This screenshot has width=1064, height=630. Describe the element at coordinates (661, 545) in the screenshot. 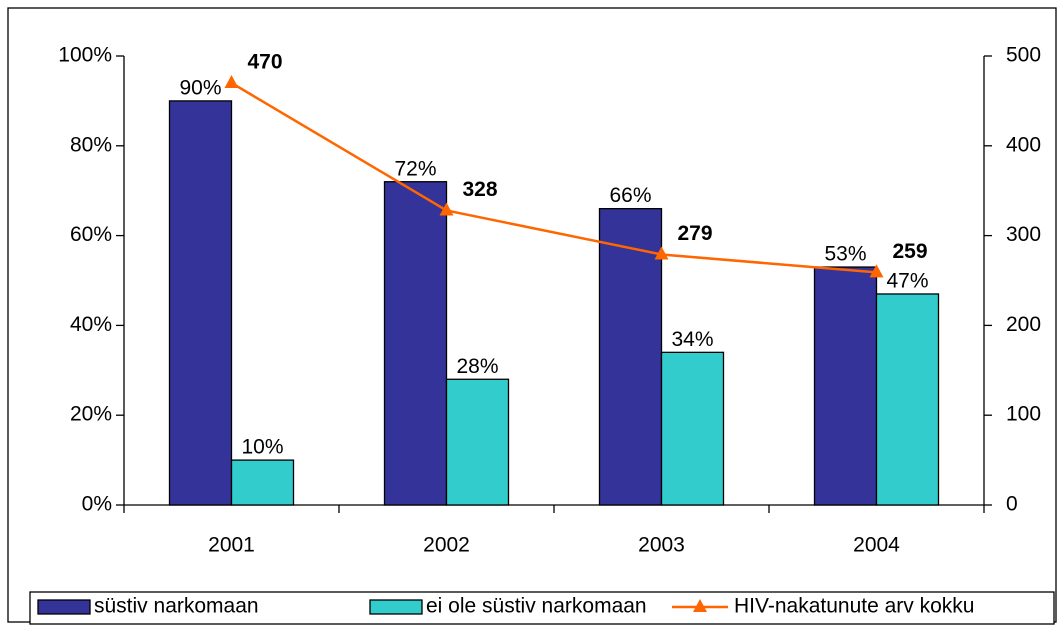

I see `x-tick-label: 2003` at that location.